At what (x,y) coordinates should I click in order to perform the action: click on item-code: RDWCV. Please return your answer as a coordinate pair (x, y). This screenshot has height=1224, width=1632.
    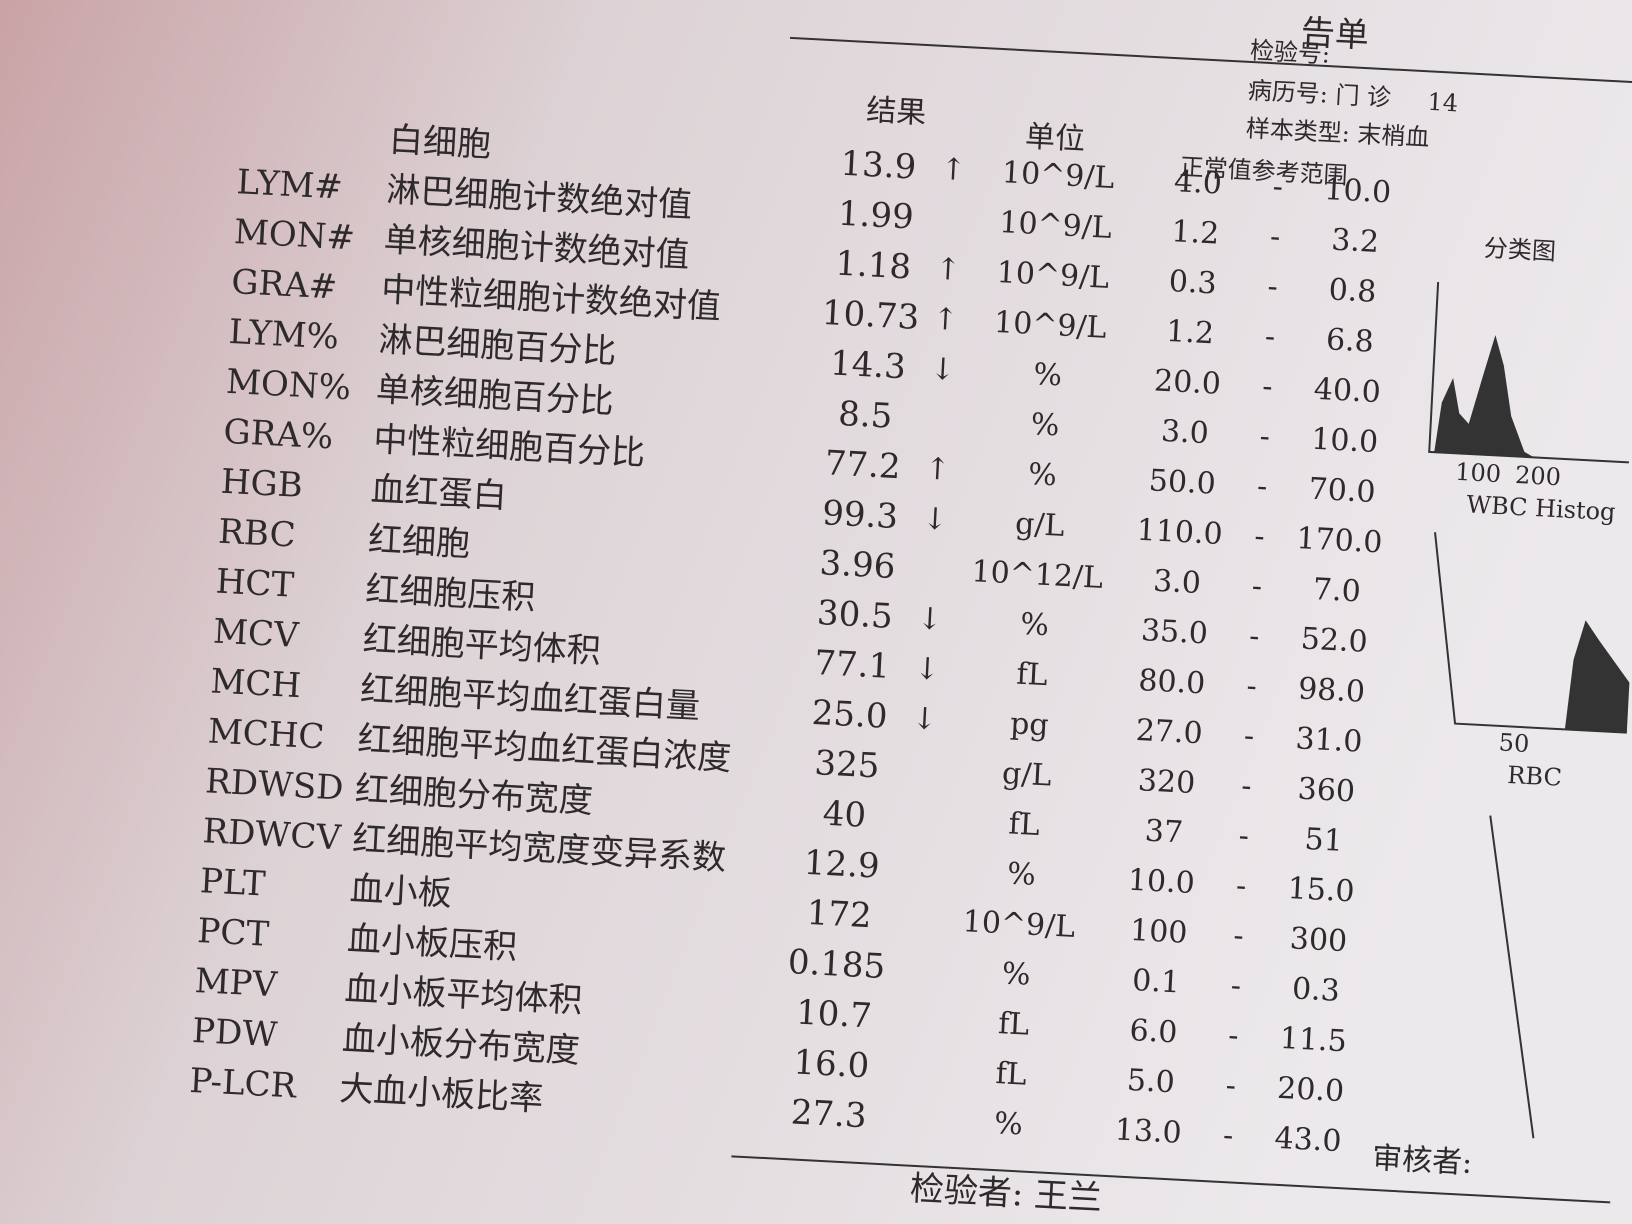
    Looking at the image, I should click on (273, 834).